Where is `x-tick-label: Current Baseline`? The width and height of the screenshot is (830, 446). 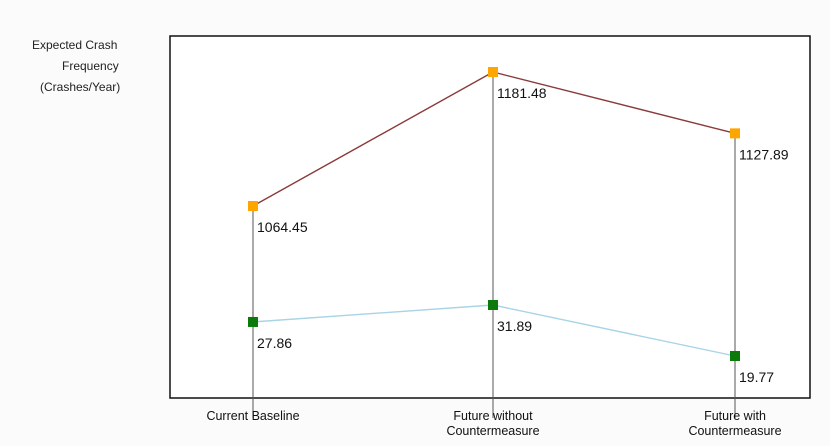 x-tick-label: Current Baseline is located at coordinates (252, 416).